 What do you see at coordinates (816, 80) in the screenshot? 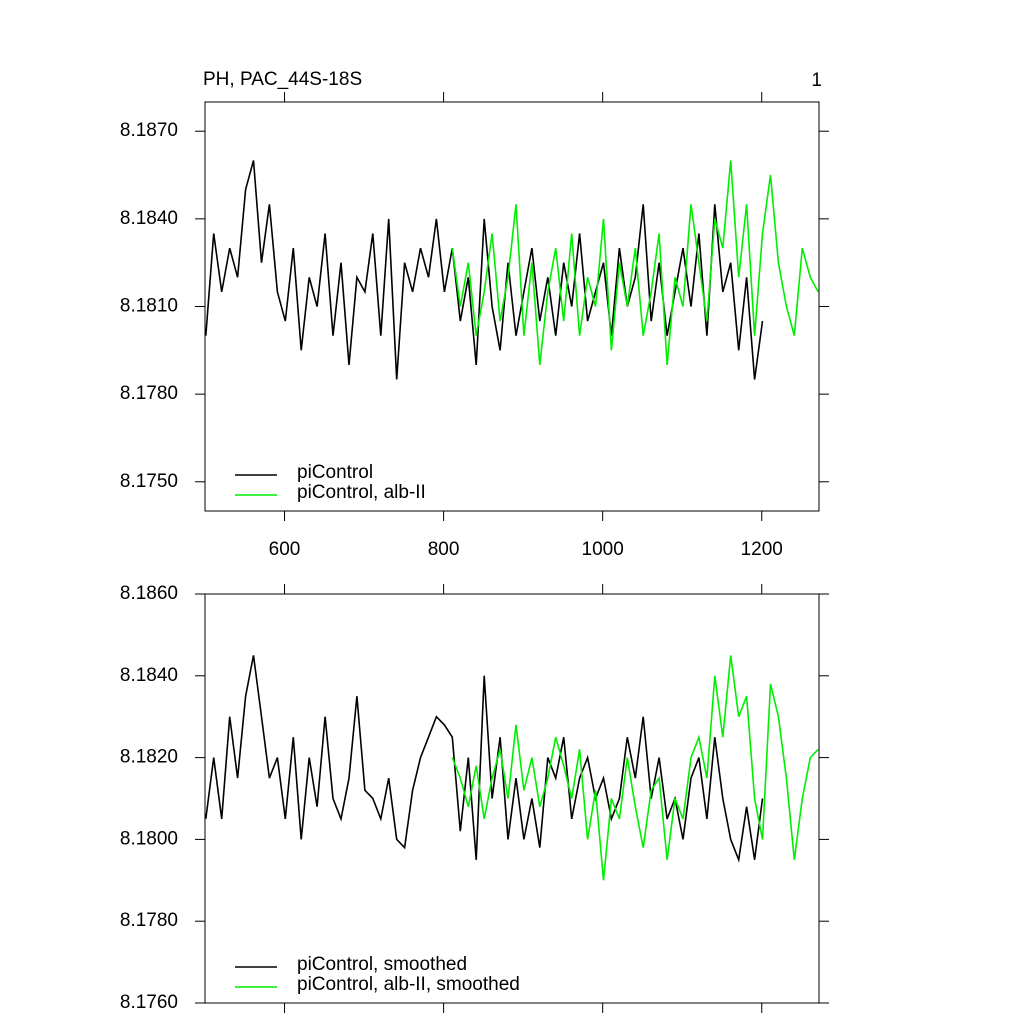
I see `corner-label: 1` at bounding box center [816, 80].